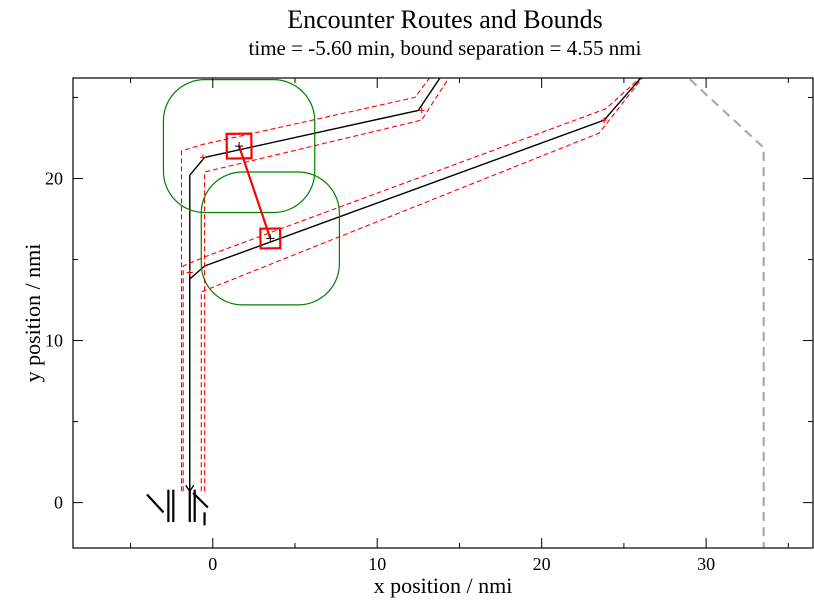  What do you see at coordinates (58, 503) in the screenshot?
I see `y-tick-label-0: 0` at bounding box center [58, 503].